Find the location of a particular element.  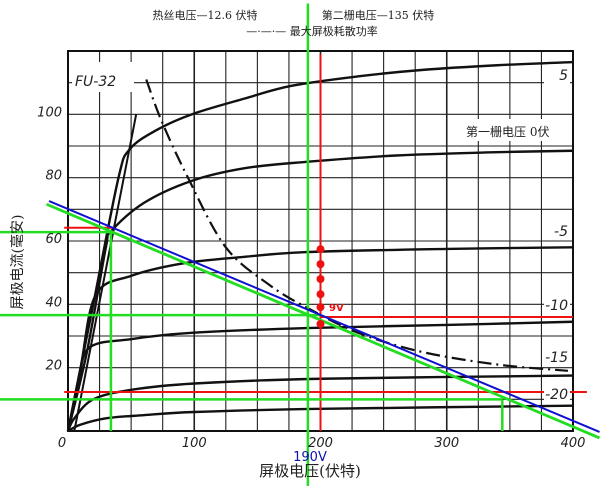

label-190v: 190V is located at coordinates (310, 457).